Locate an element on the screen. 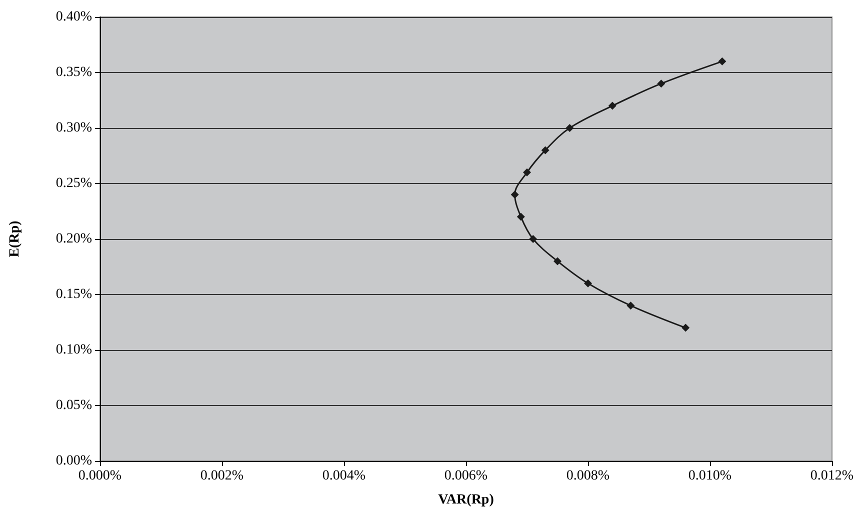 Image resolution: width=866 pixels, height=522 pixels. y-axis-title: E(Rp) is located at coordinates (15, 239).